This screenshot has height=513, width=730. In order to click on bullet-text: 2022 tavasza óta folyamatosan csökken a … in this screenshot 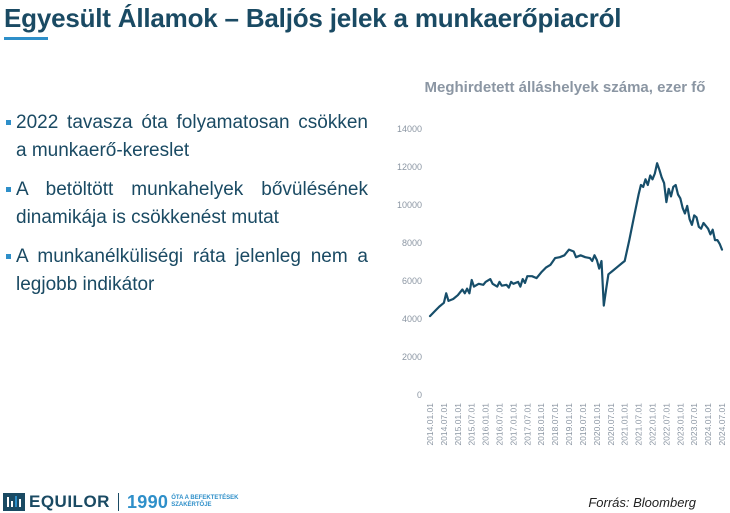, I will do `click(192, 136)`.